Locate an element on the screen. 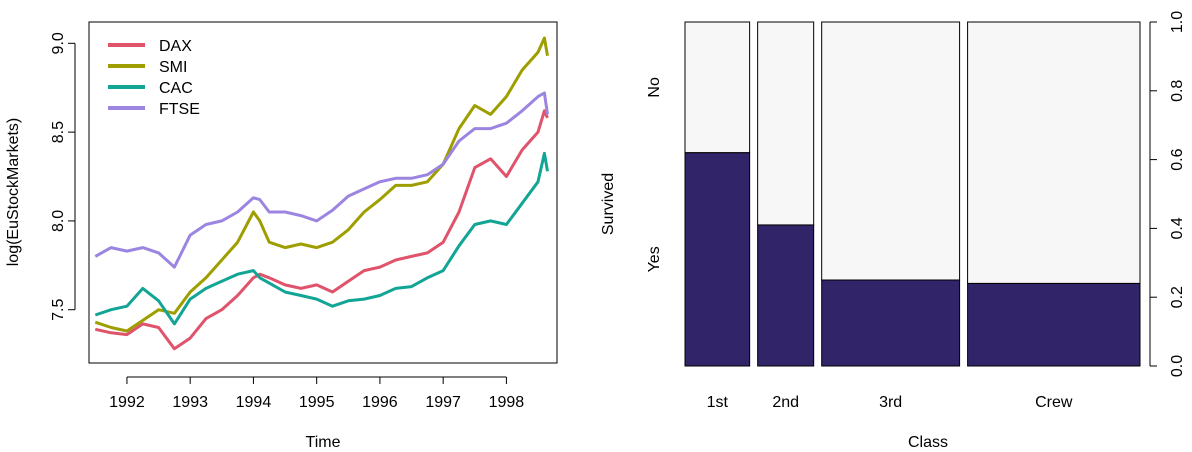  x-tick-label: 1994 is located at coordinates (254, 402).